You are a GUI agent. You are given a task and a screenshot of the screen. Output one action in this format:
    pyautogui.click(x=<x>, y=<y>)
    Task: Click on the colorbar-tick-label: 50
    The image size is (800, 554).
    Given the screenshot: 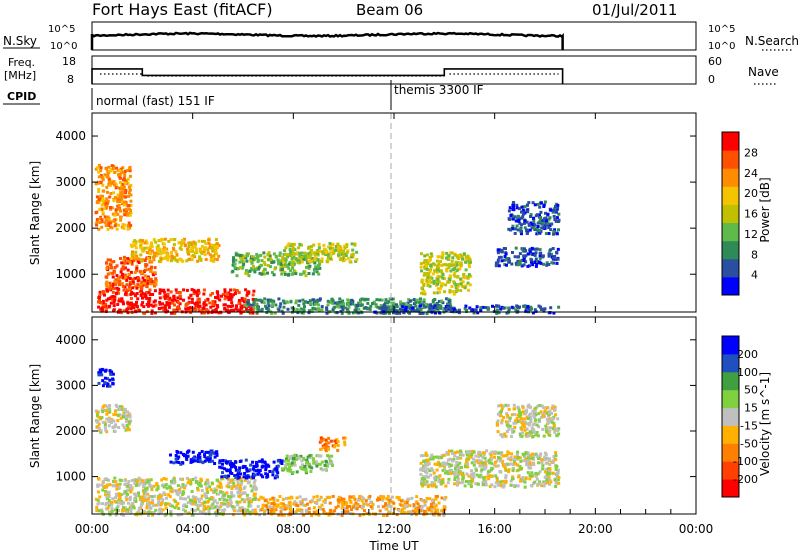 What is the action you would take?
    pyautogui.click(x=751, y=390)
    